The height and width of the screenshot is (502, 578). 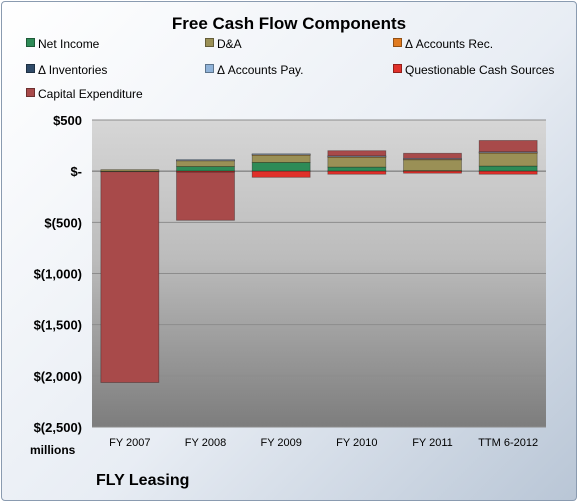 I want to click on x-tick-label: FY 2007, so click(x=129, y=443).